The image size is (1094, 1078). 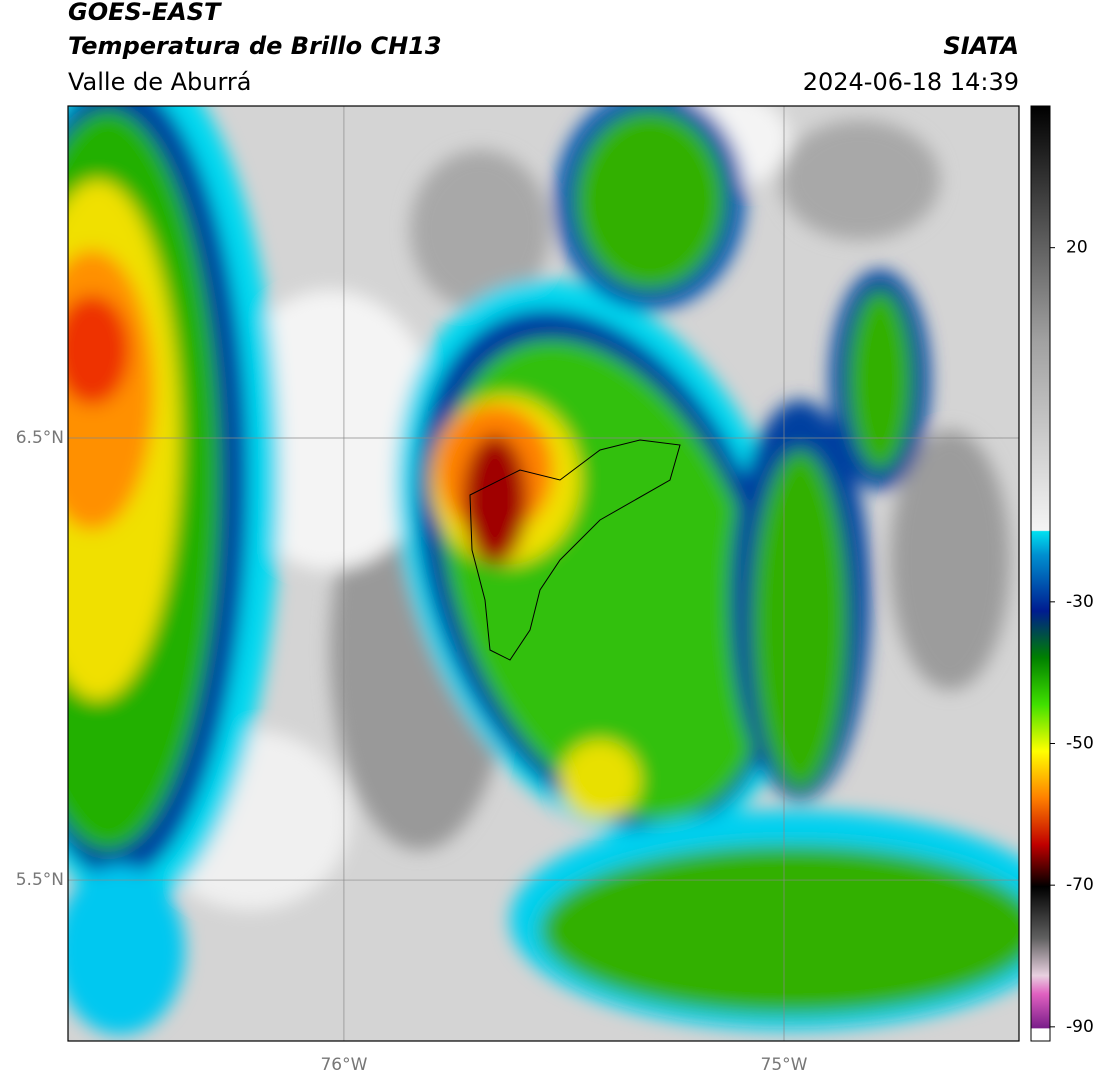 I want to click on colorbar, so click(x=1040, y=573).